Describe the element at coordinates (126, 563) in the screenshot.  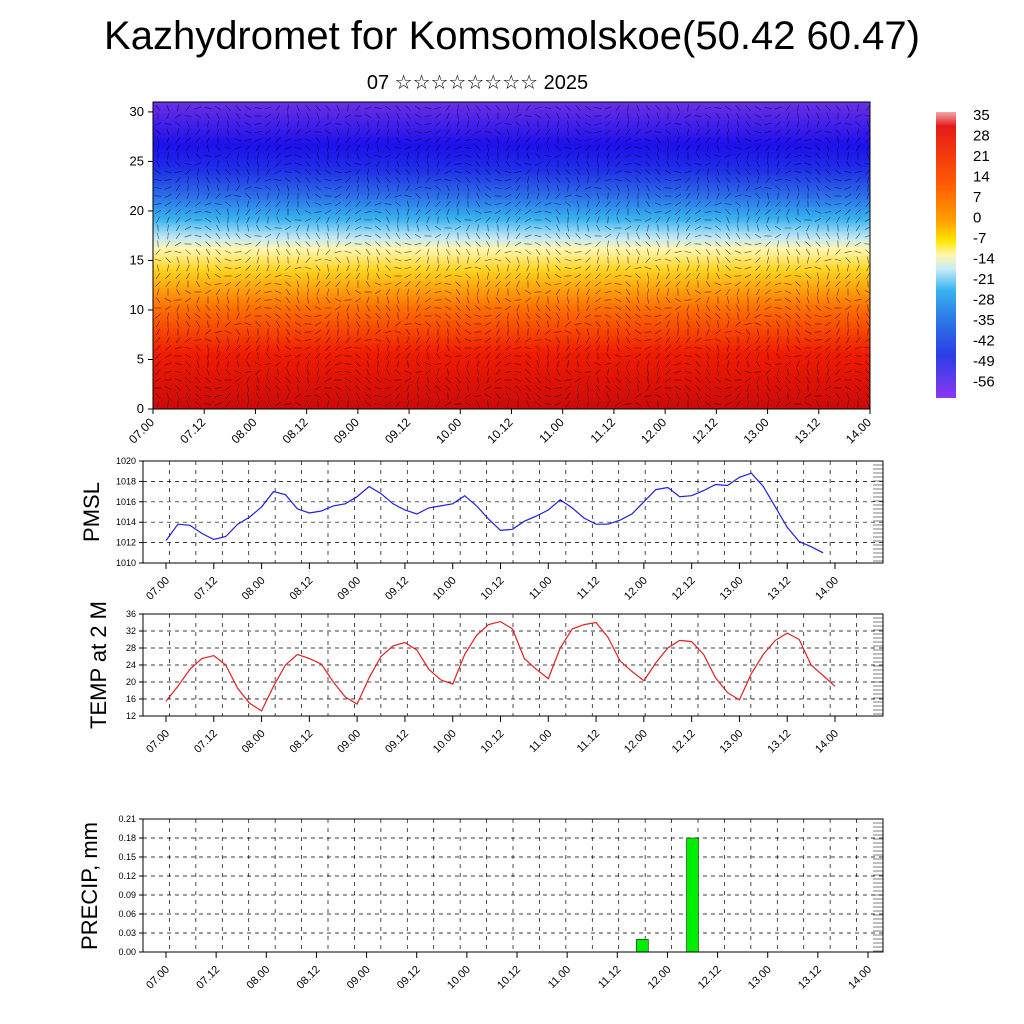
I see `y-tick-label: 1010` at that location.